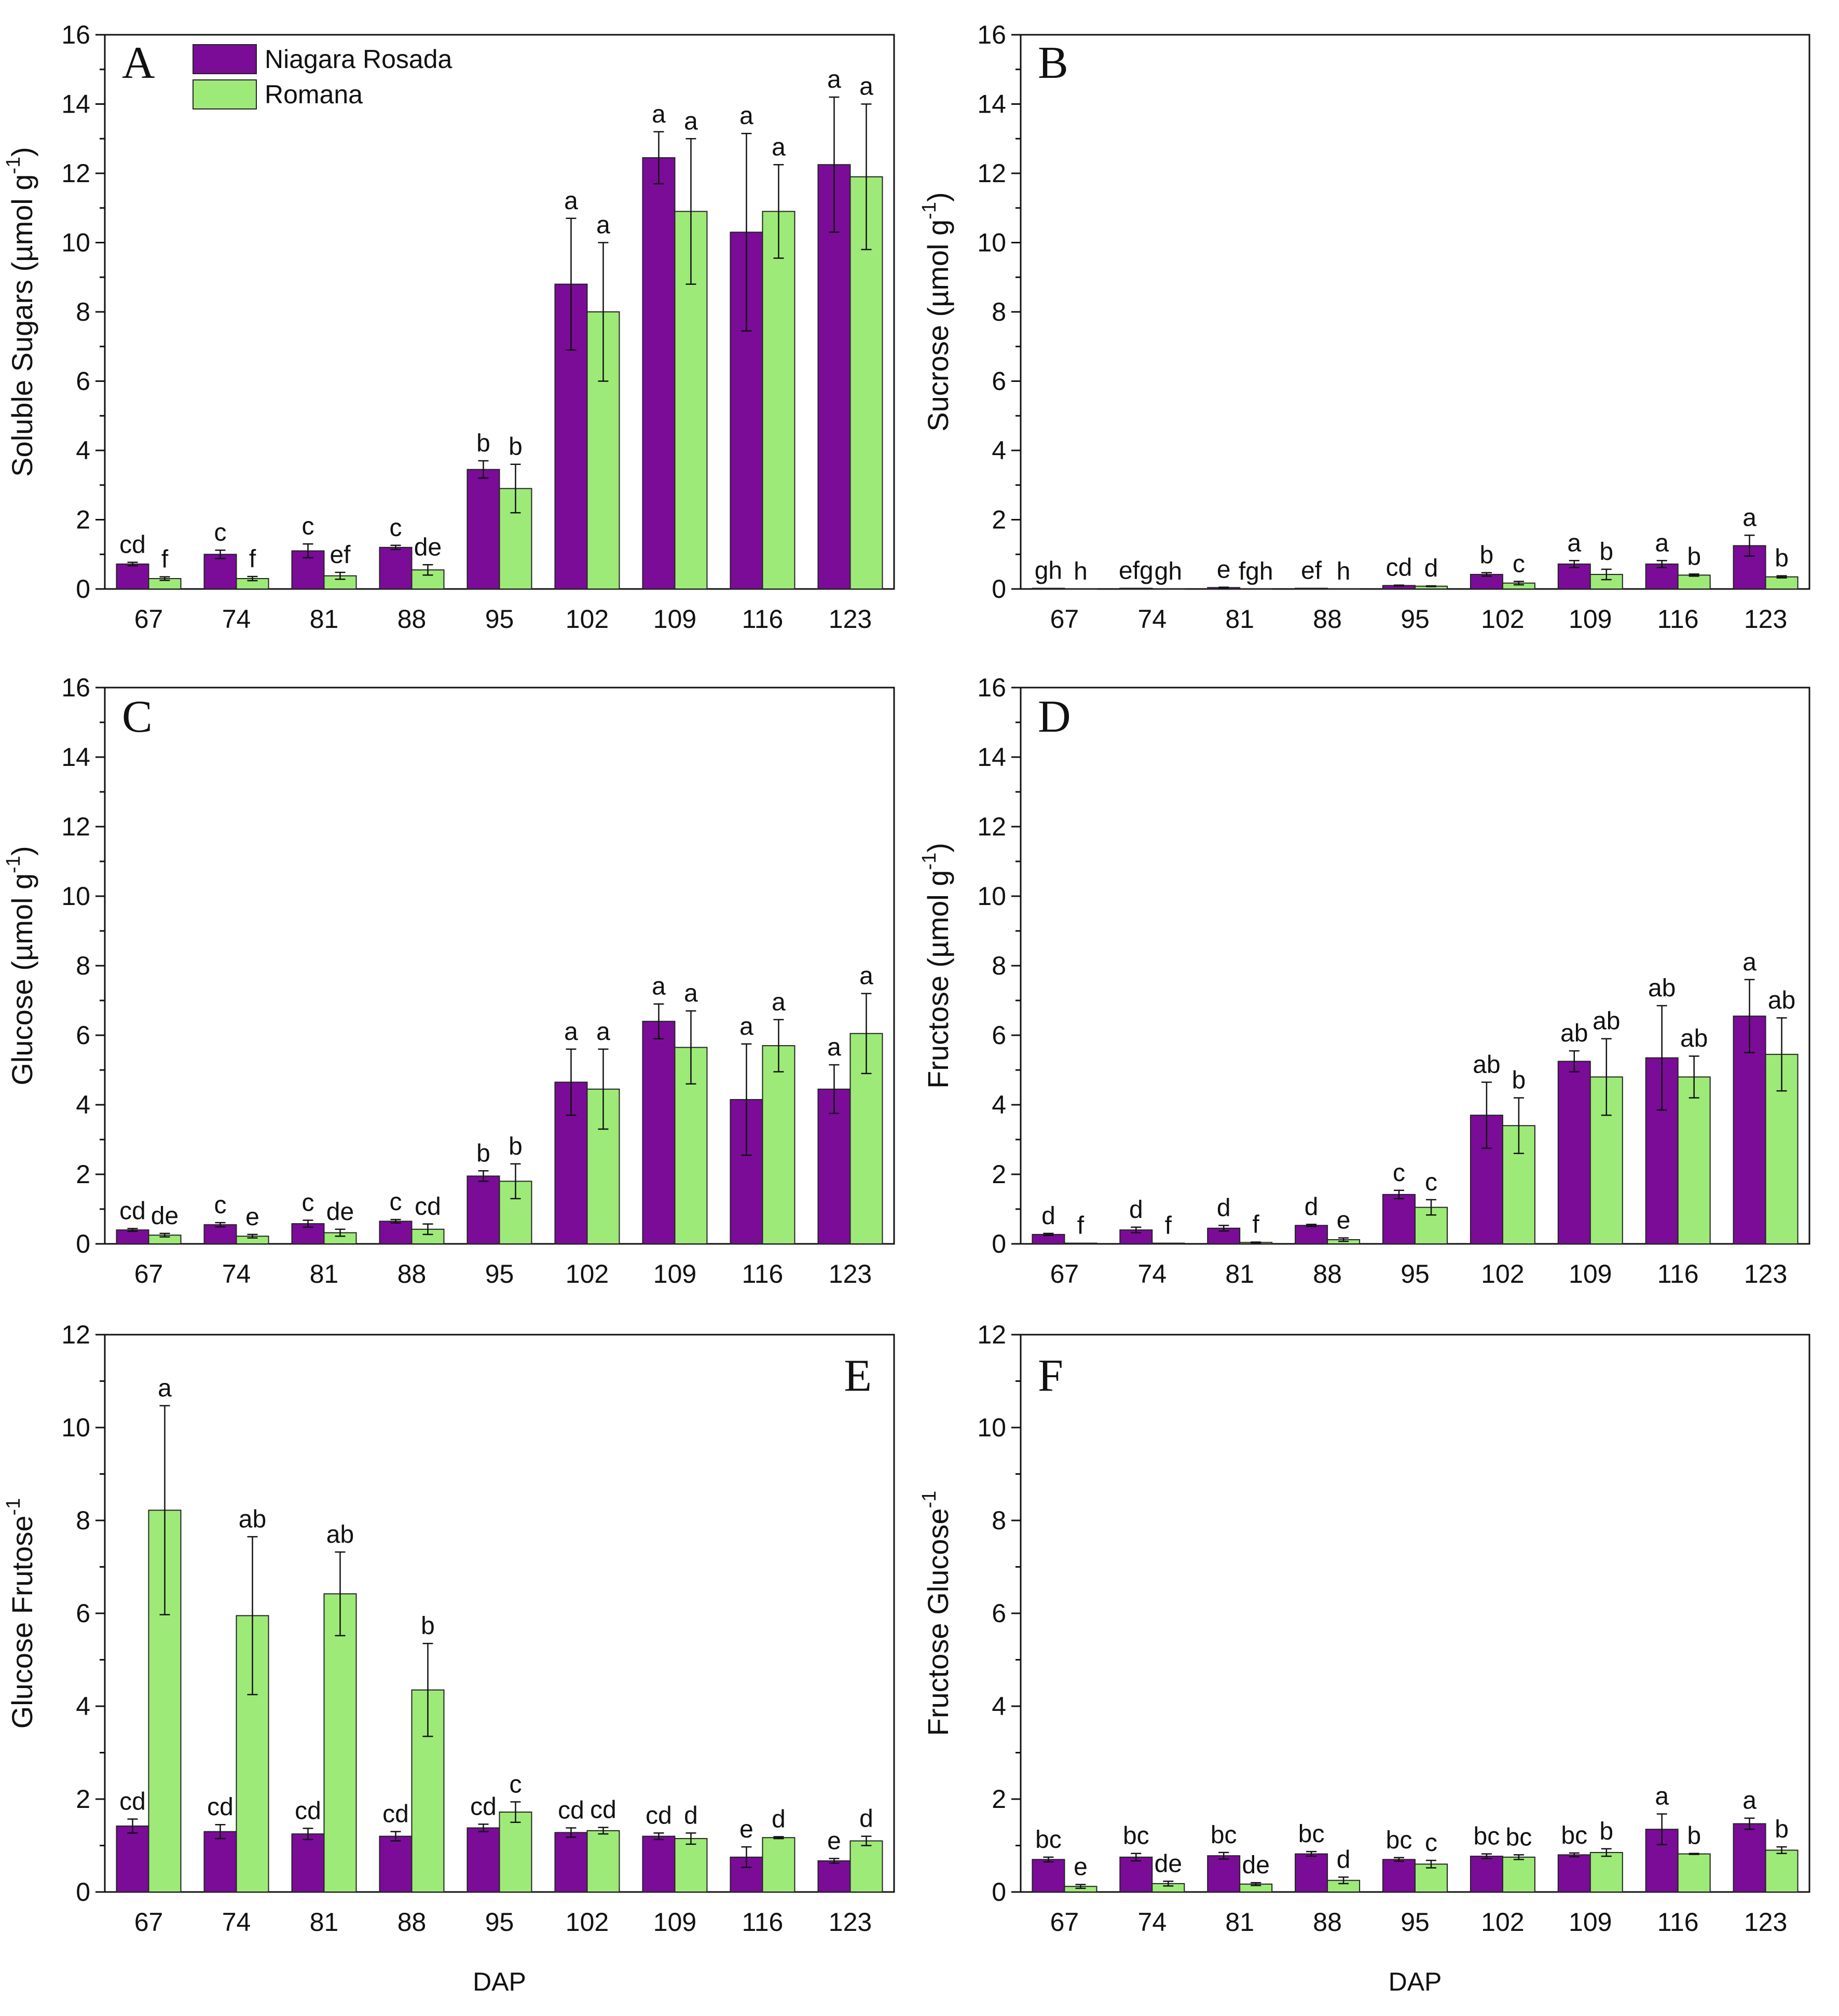  Describe the element at coordinates (1054, 717) in the screenshot. I see `panel-label: D` at that location.